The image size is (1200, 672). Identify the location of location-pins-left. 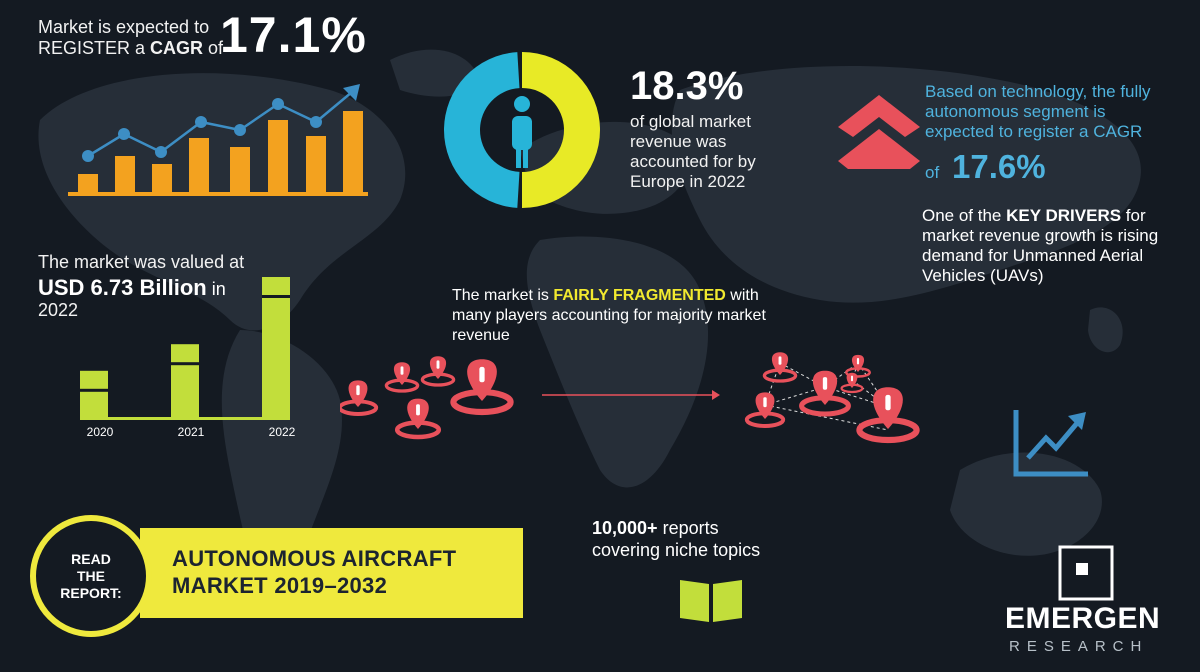
(427, 398).